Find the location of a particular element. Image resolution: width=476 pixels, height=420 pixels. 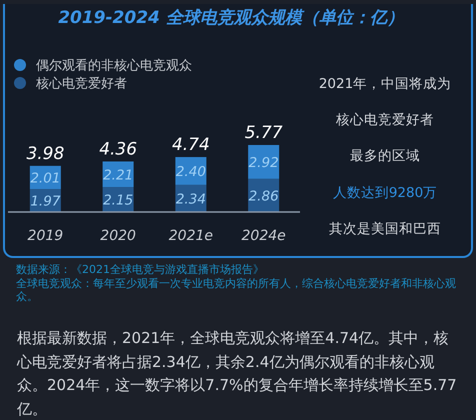

data-label: 2.92 is located at coordinates (263, 162).